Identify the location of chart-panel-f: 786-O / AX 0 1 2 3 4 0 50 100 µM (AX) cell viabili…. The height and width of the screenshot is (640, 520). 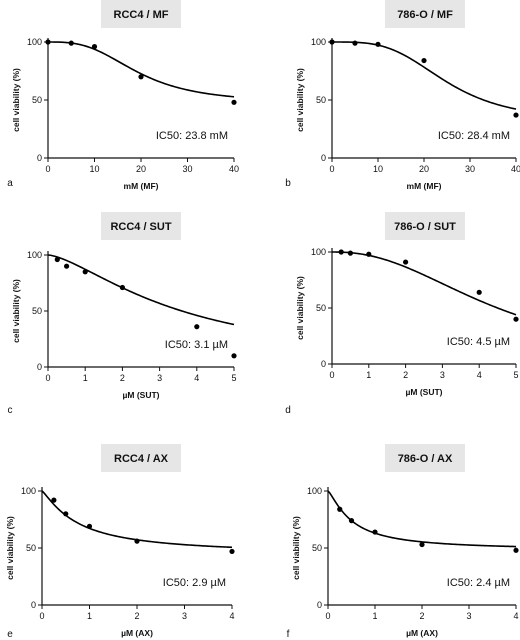
(403, 542).